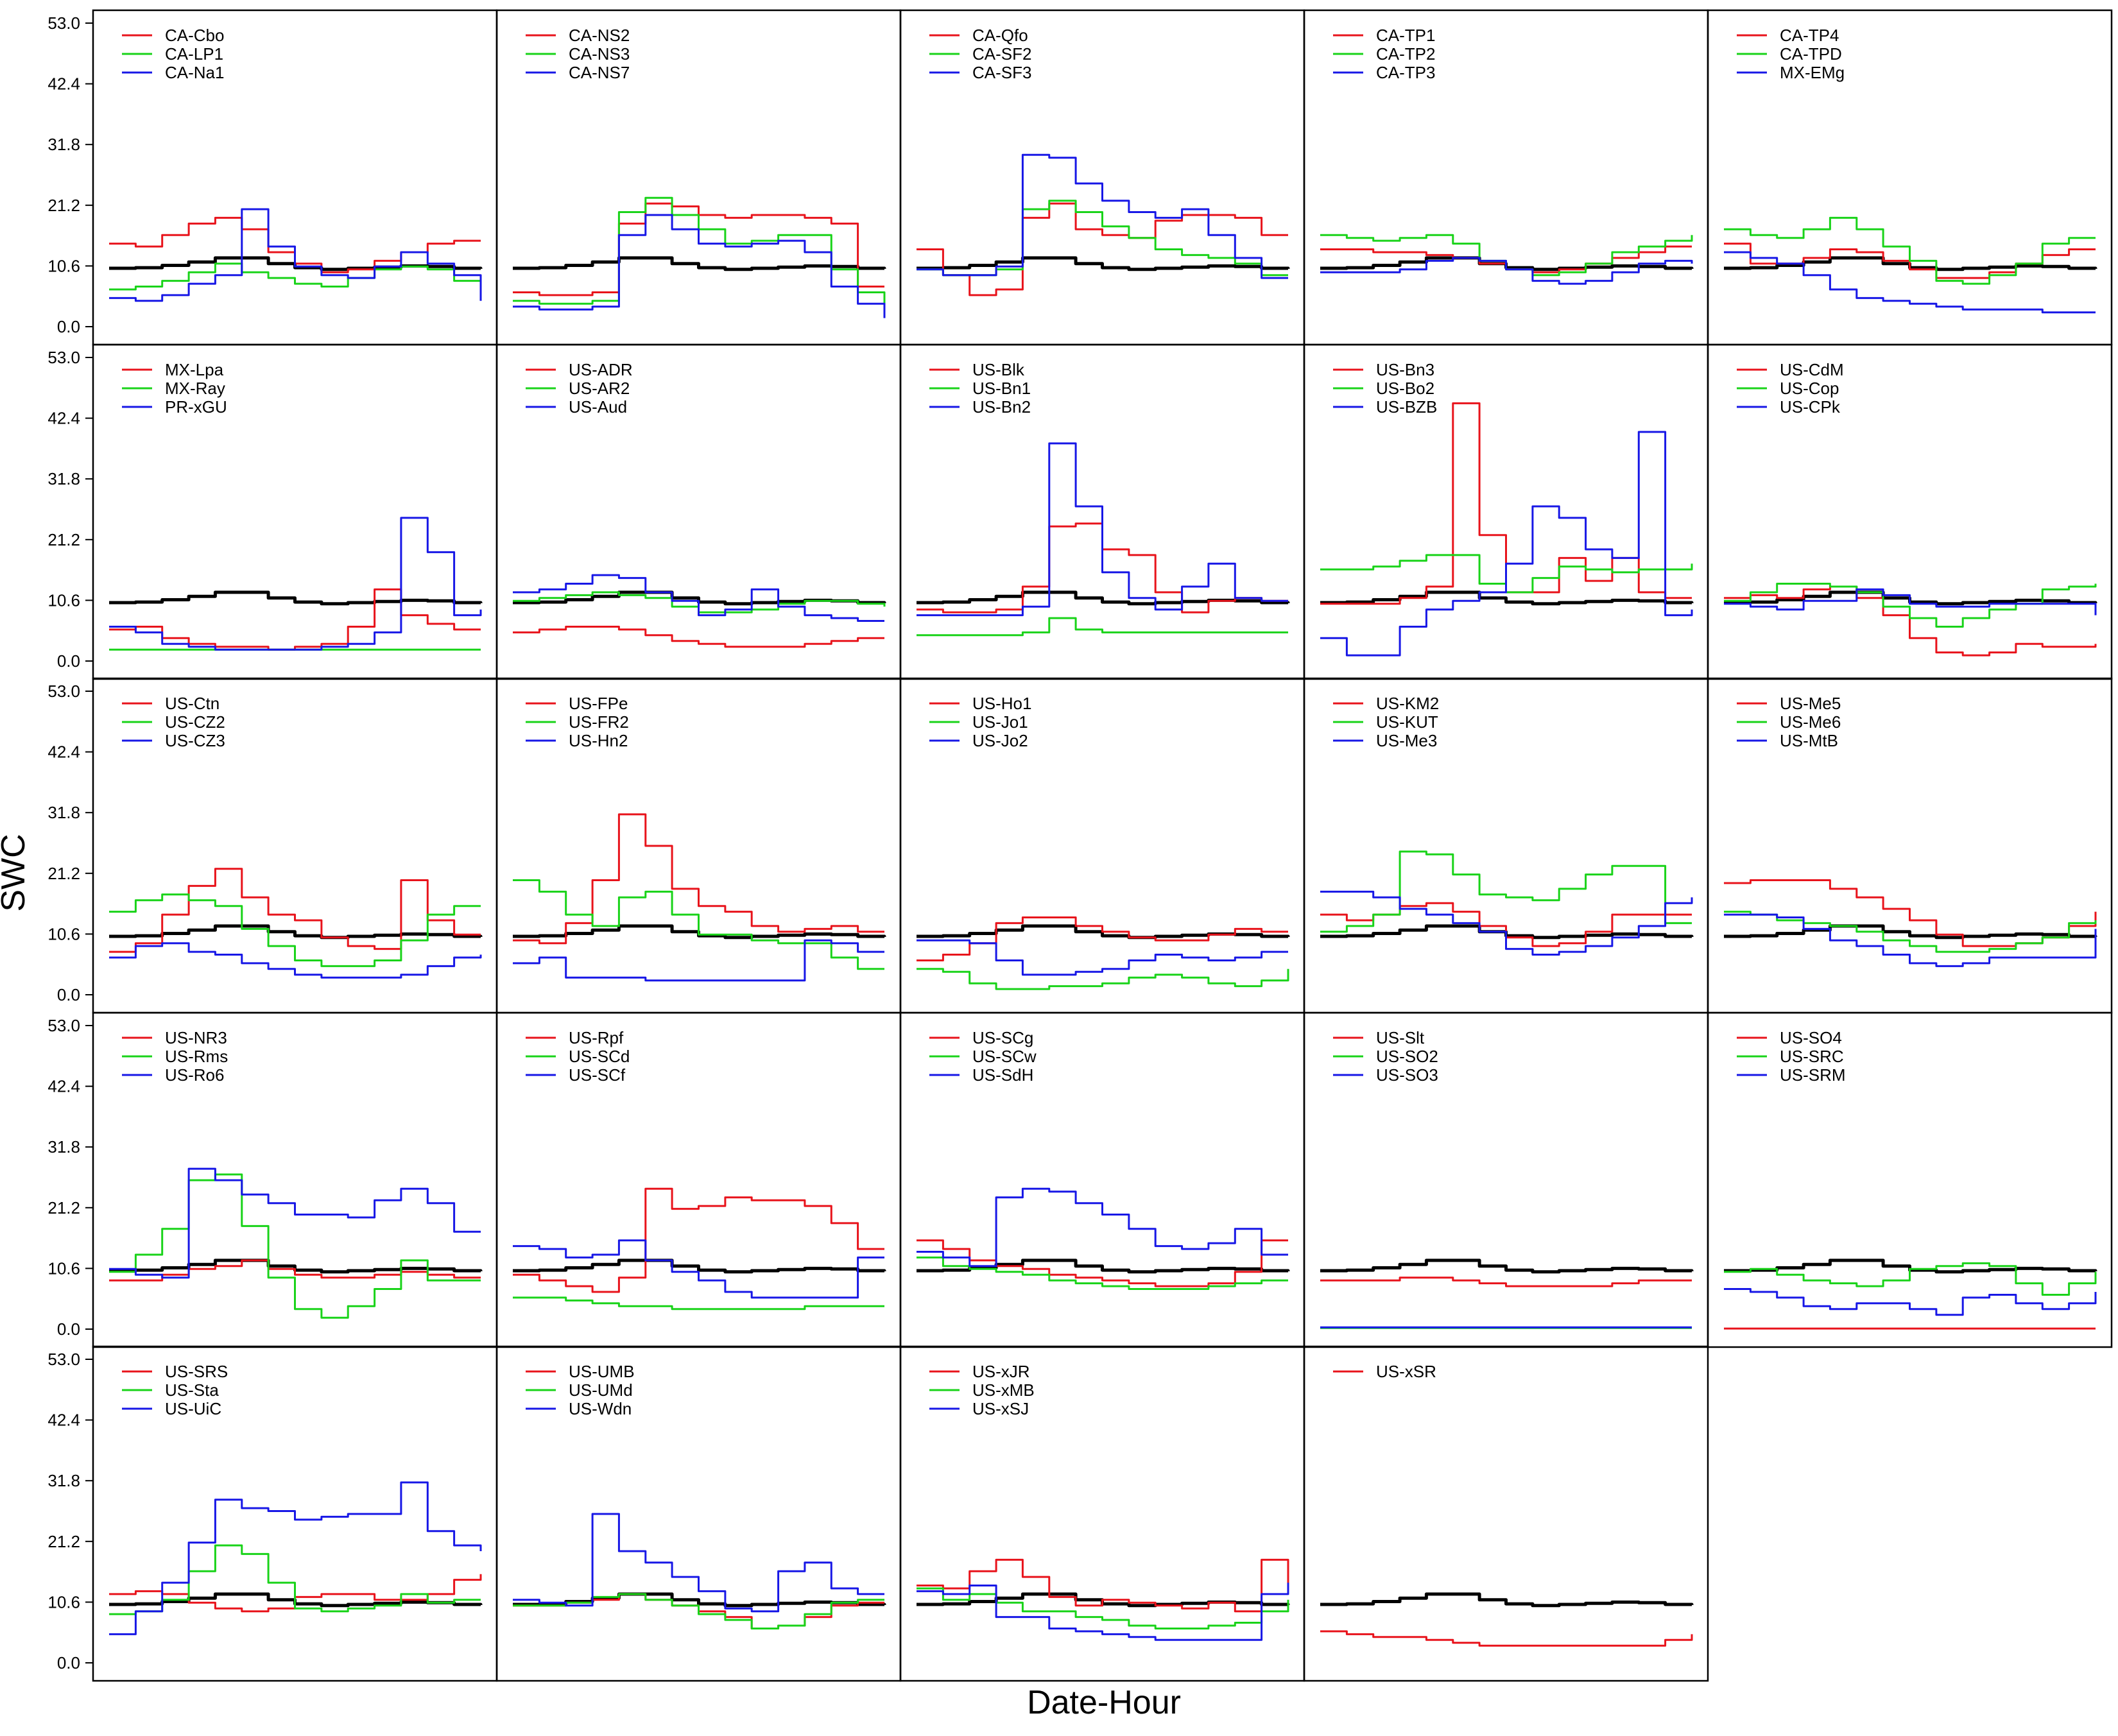  I want to click on legend-label: US-Slt, so click(1401, 1037).